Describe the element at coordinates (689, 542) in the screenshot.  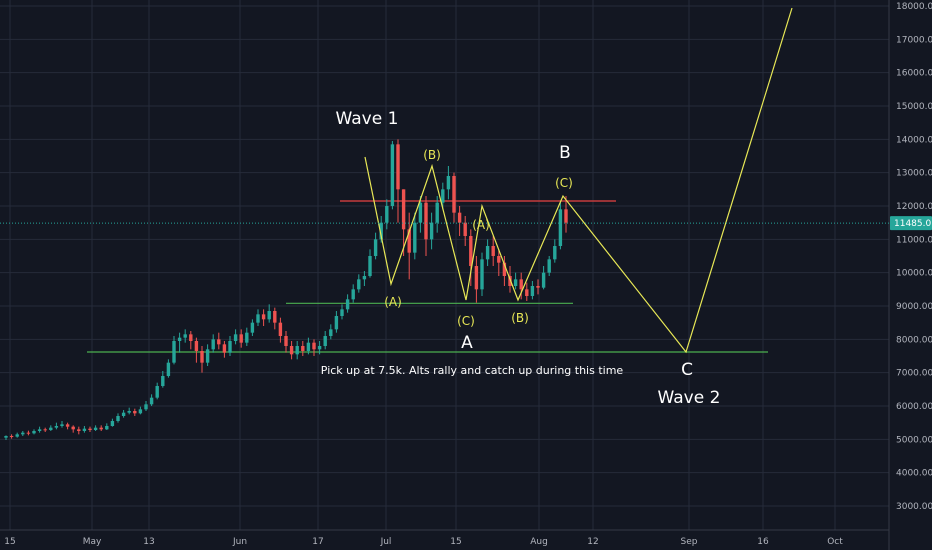
I see `time-tick-label: Sep` at that location.